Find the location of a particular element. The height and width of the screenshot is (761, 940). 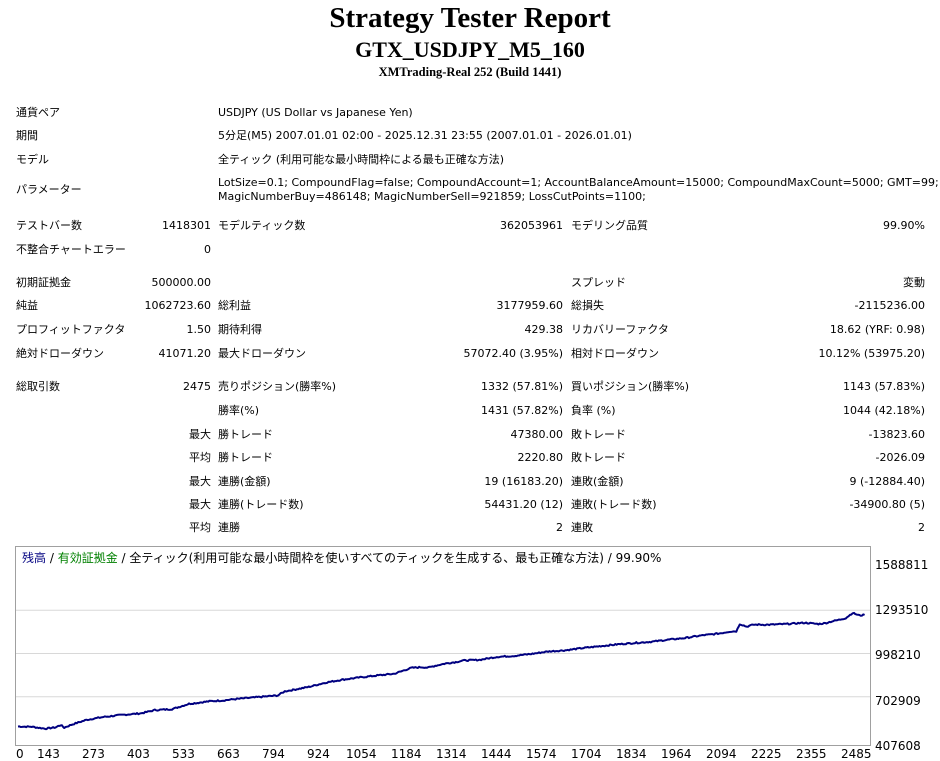

largest-loss-label: 敗トレード is located at coordinates (598, 434).